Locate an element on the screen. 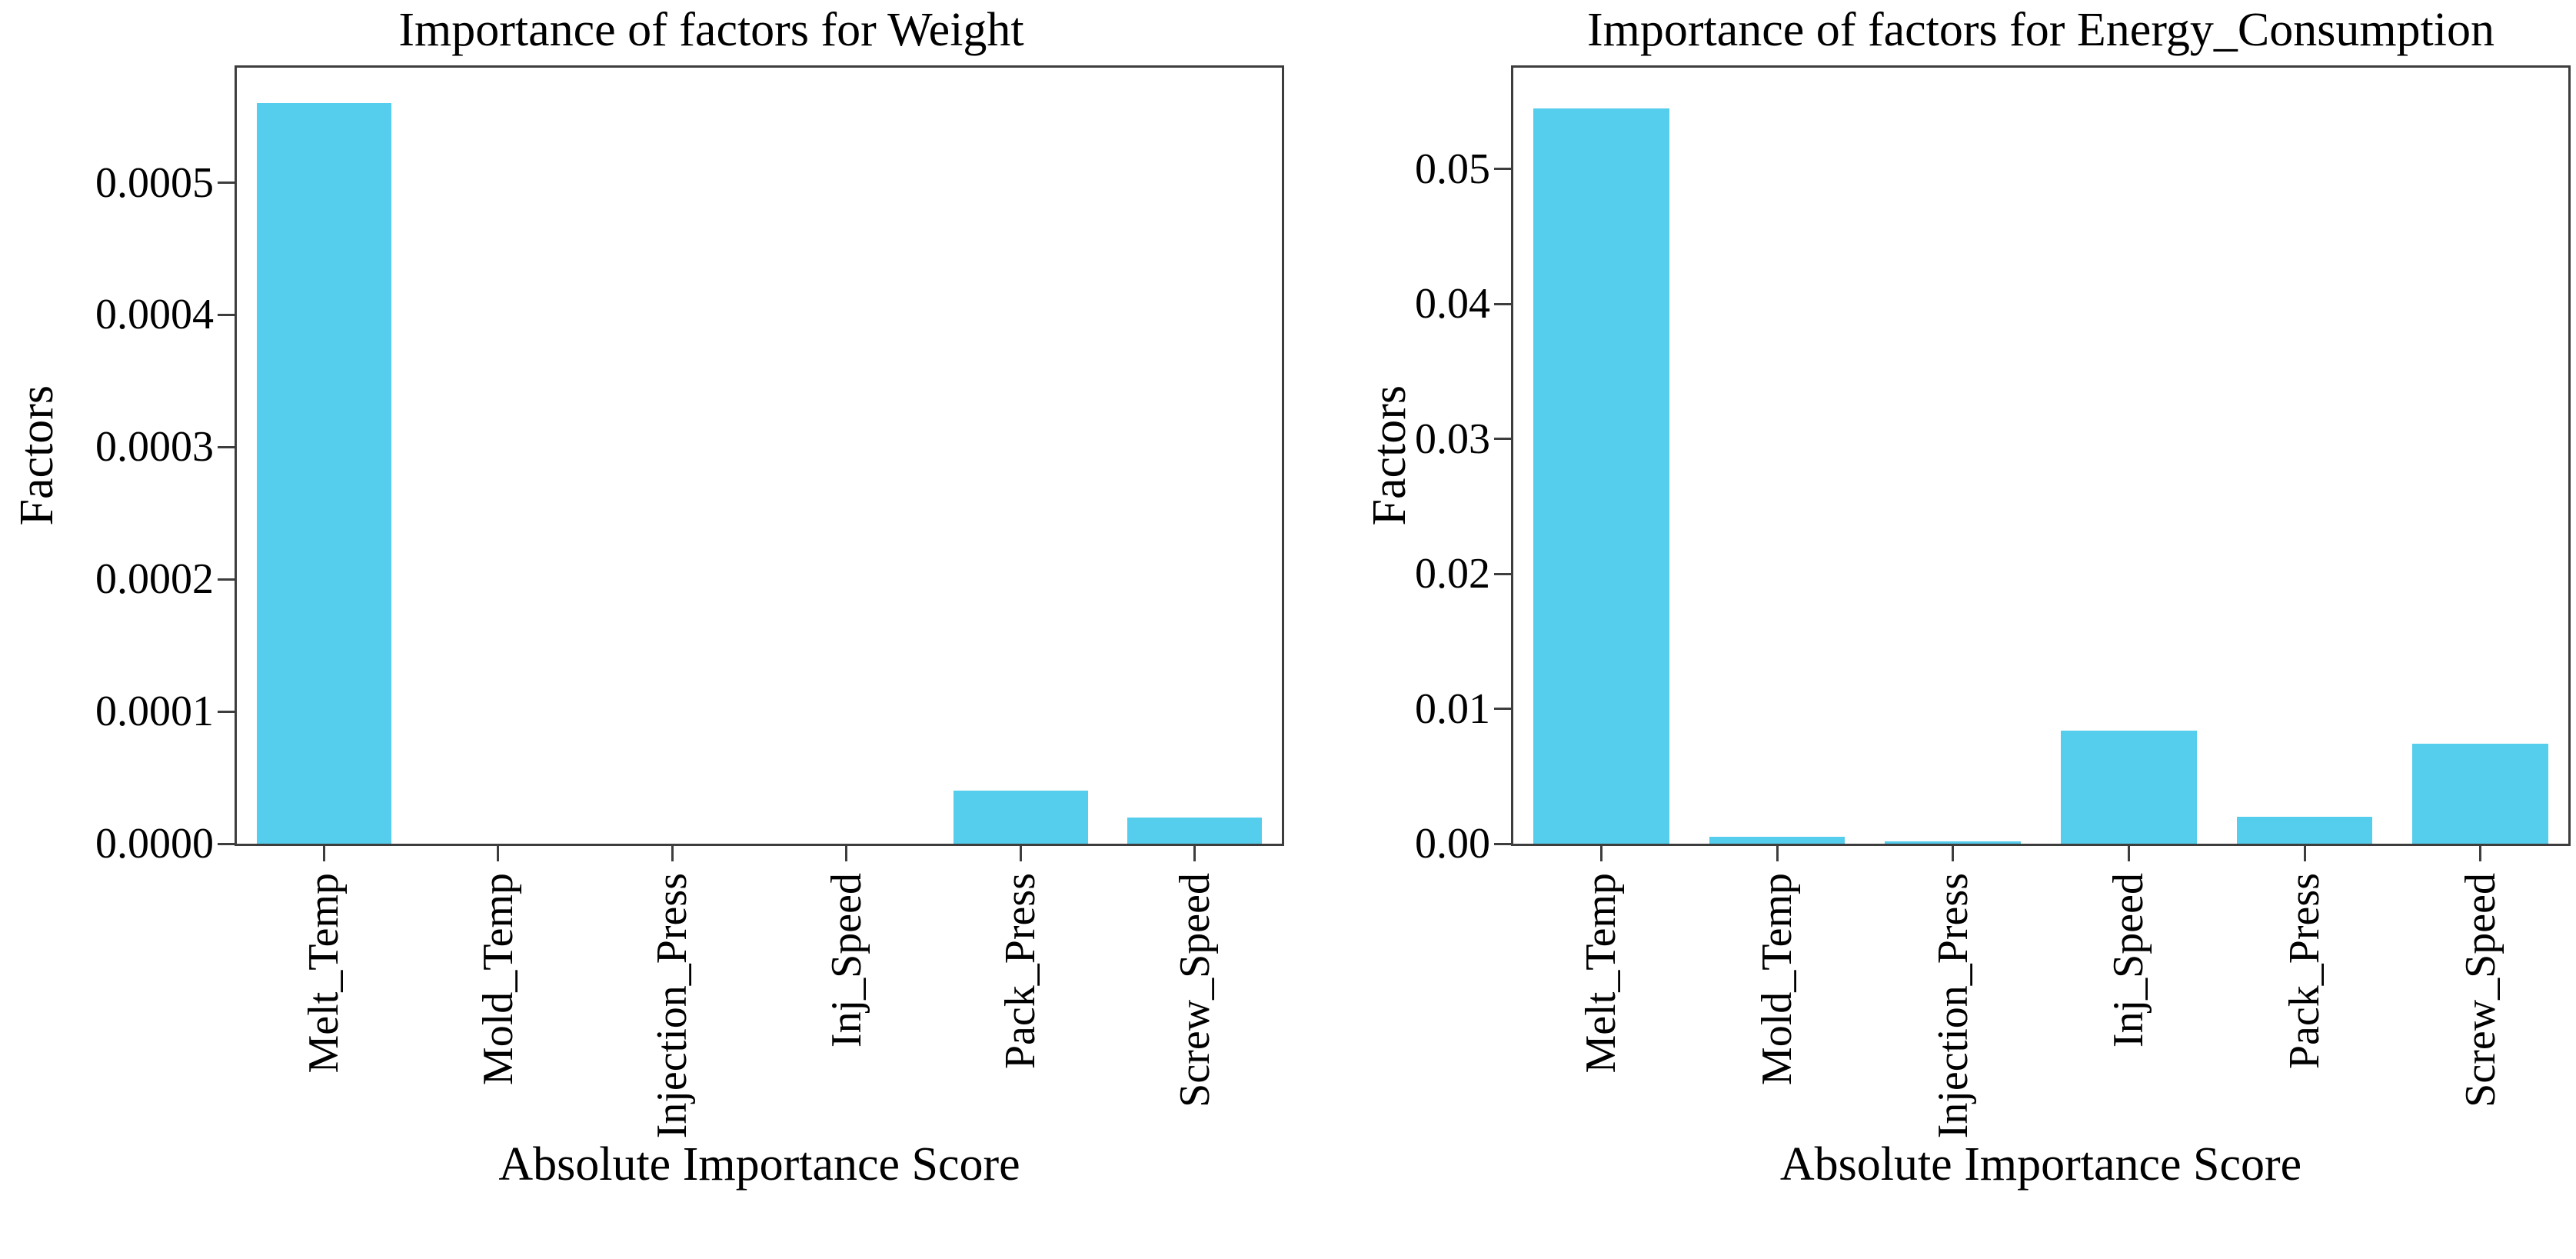  chart-title: Importance of factors for Weight is located at coordinates (711, 30).